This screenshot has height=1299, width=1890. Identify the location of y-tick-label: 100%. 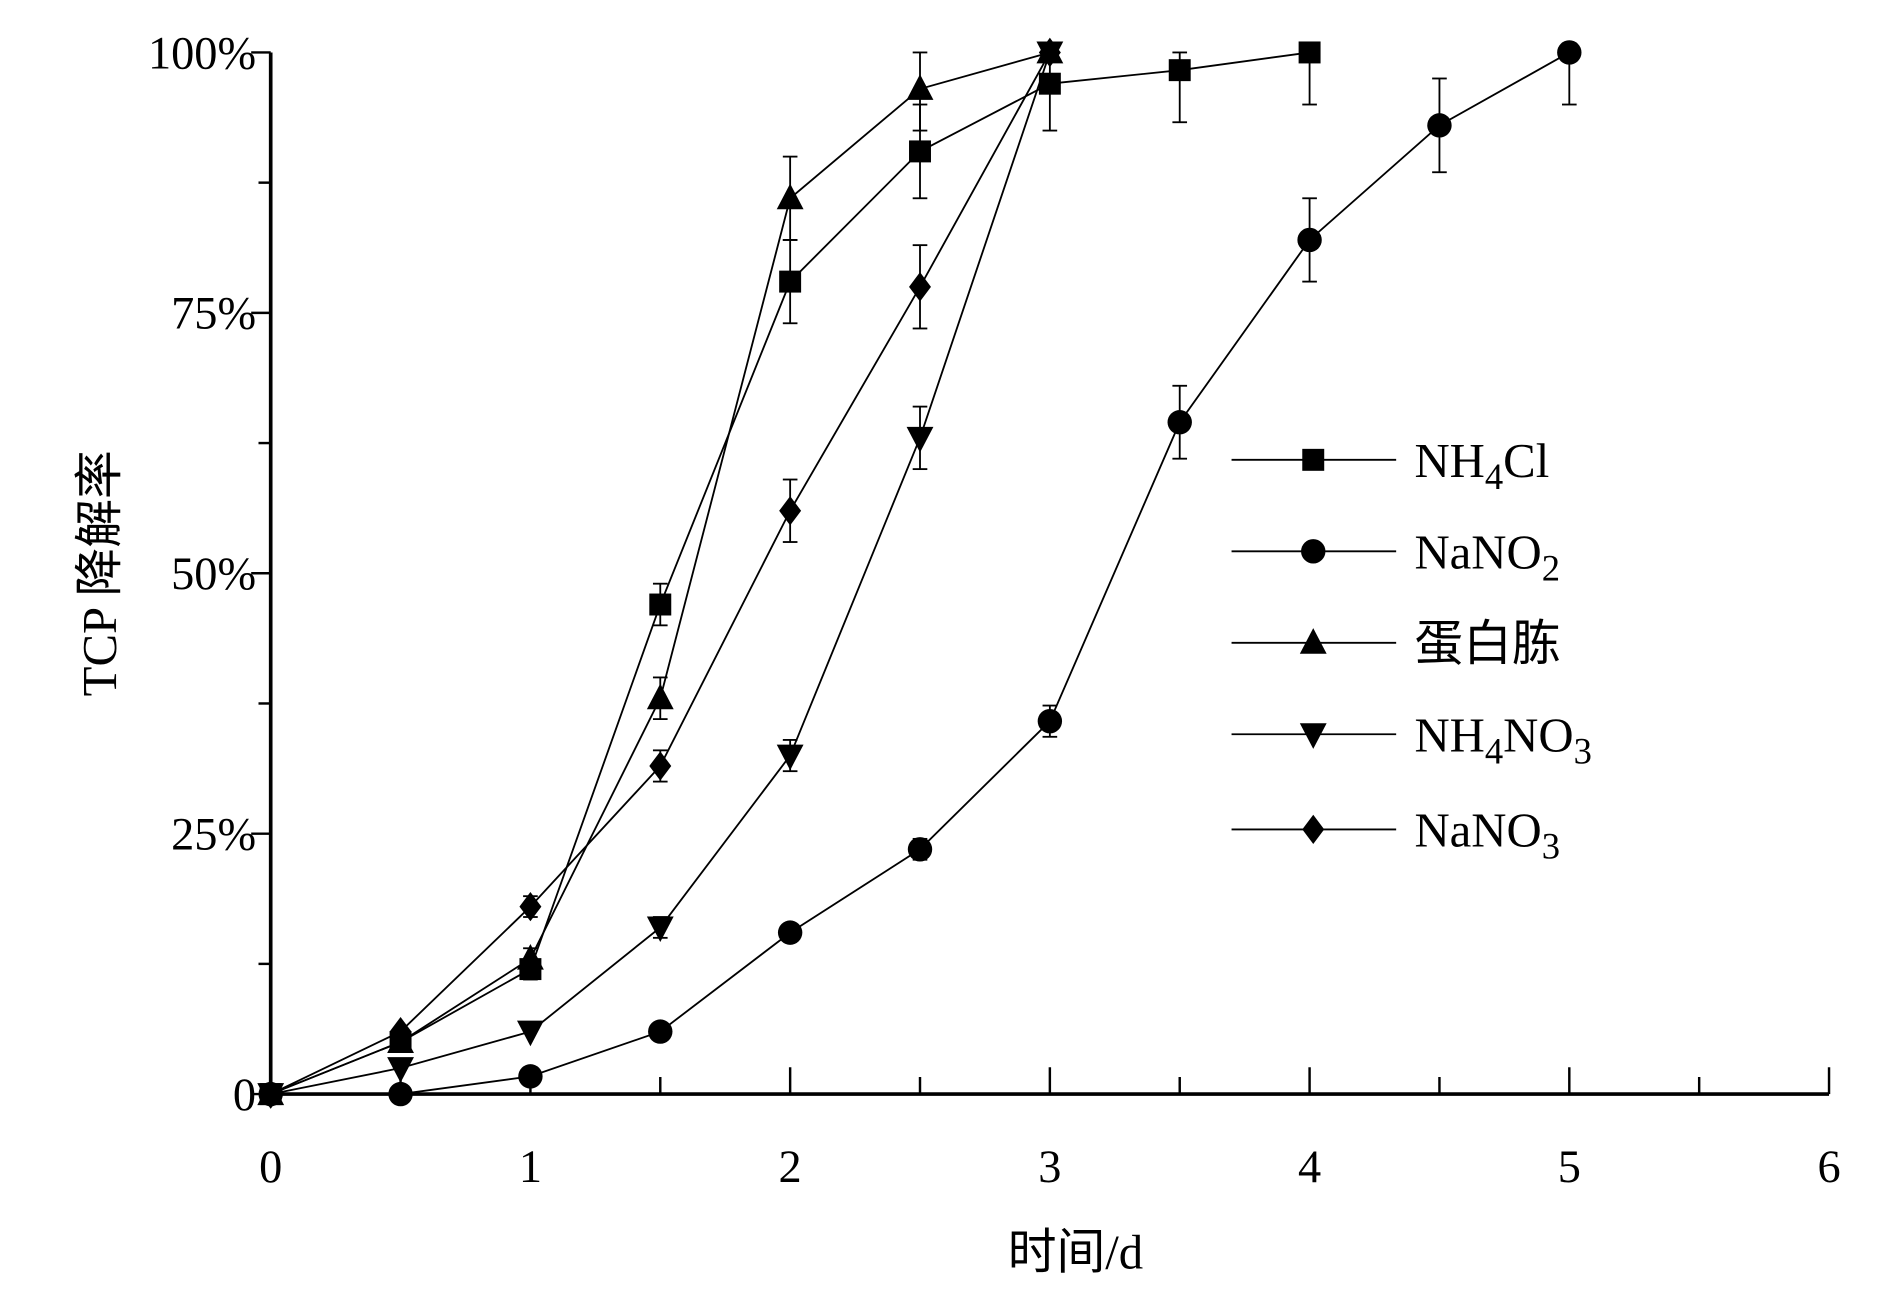
(202, 53).